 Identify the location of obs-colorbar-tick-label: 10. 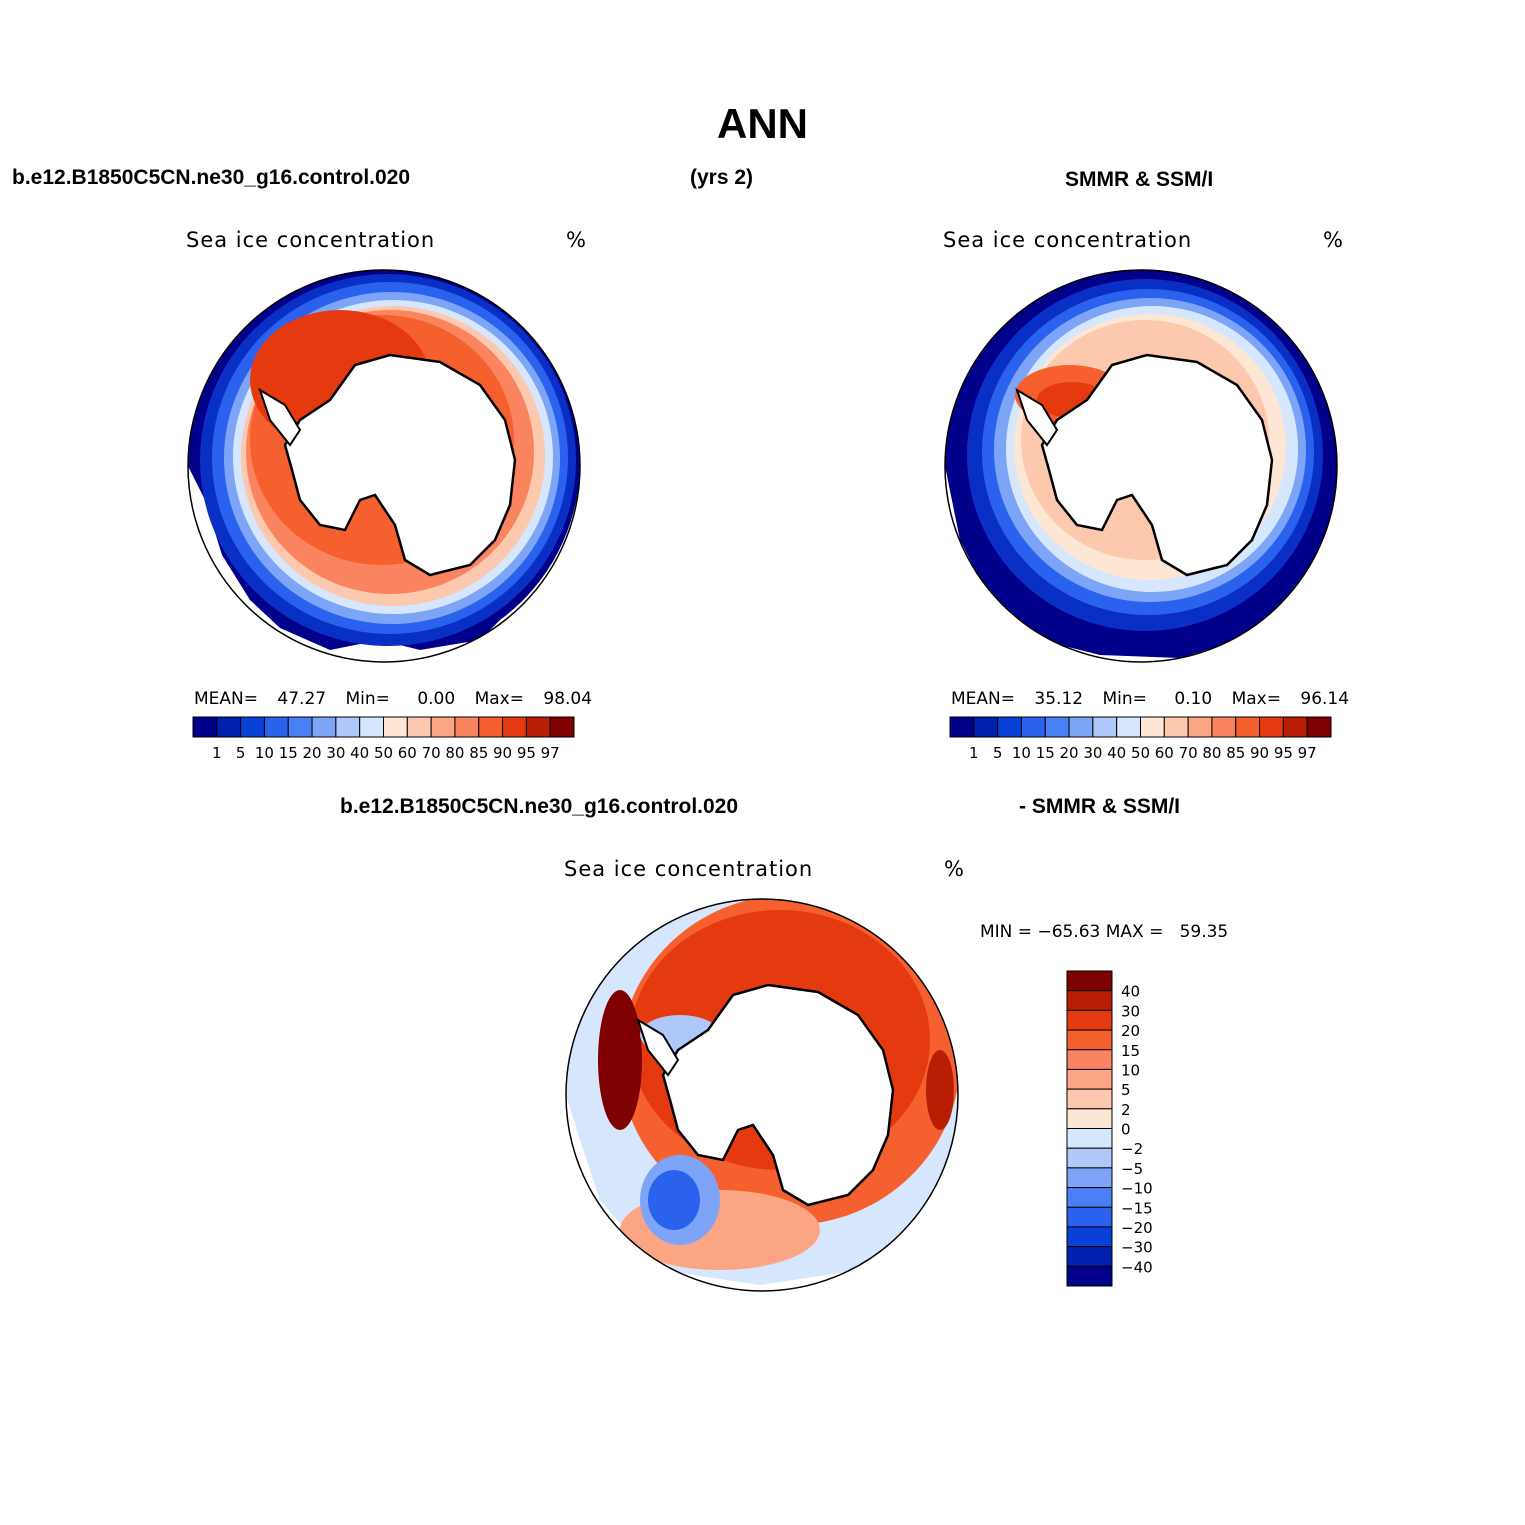
(1021, 753).